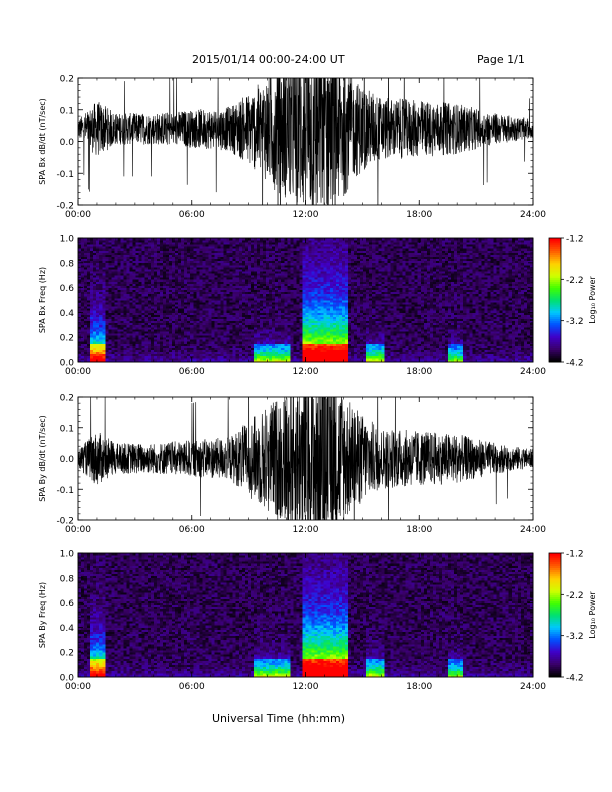 This screenshot has width=612, height=792. What do you see at coordinates (572, 302) in the screenshot?
I see `colorbar-2: -1.2 -2.2 -3.2 -4.2 Log₁₀ Power` at bounding box center [572, 302].